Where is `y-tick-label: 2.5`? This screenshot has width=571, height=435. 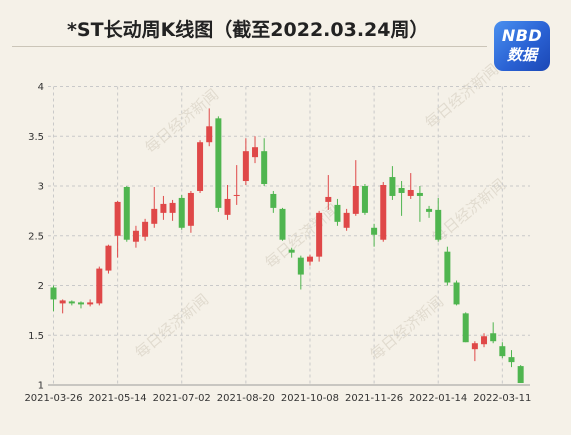
y-tick-label: 2.5 is located at coordinates (36, 236).